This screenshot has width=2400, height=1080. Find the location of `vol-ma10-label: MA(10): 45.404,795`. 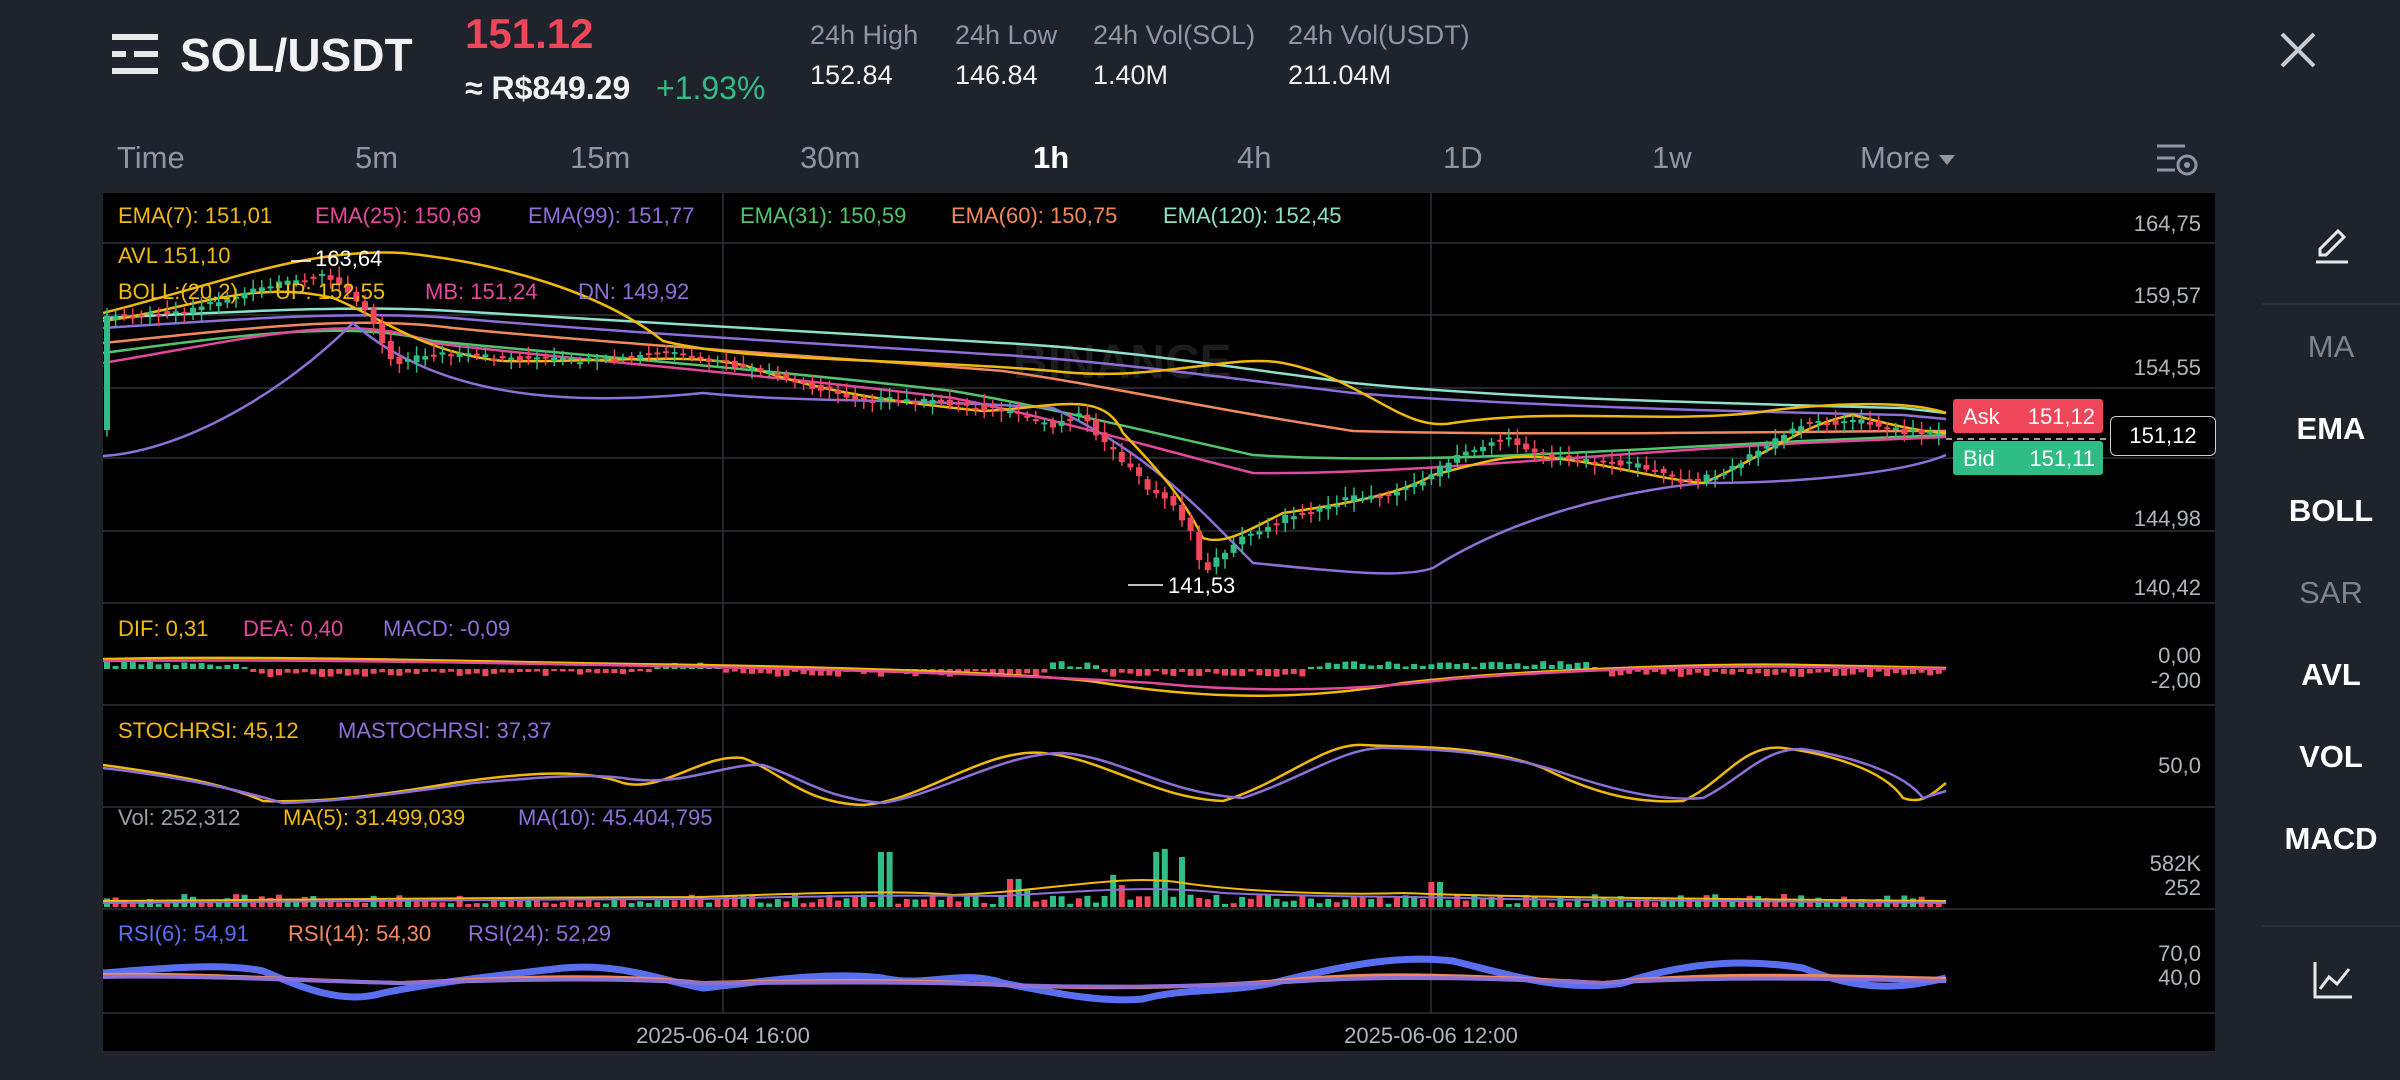

vol-ma10-label: MA(10): 45.404,795 is located at coordinates (615, 817).